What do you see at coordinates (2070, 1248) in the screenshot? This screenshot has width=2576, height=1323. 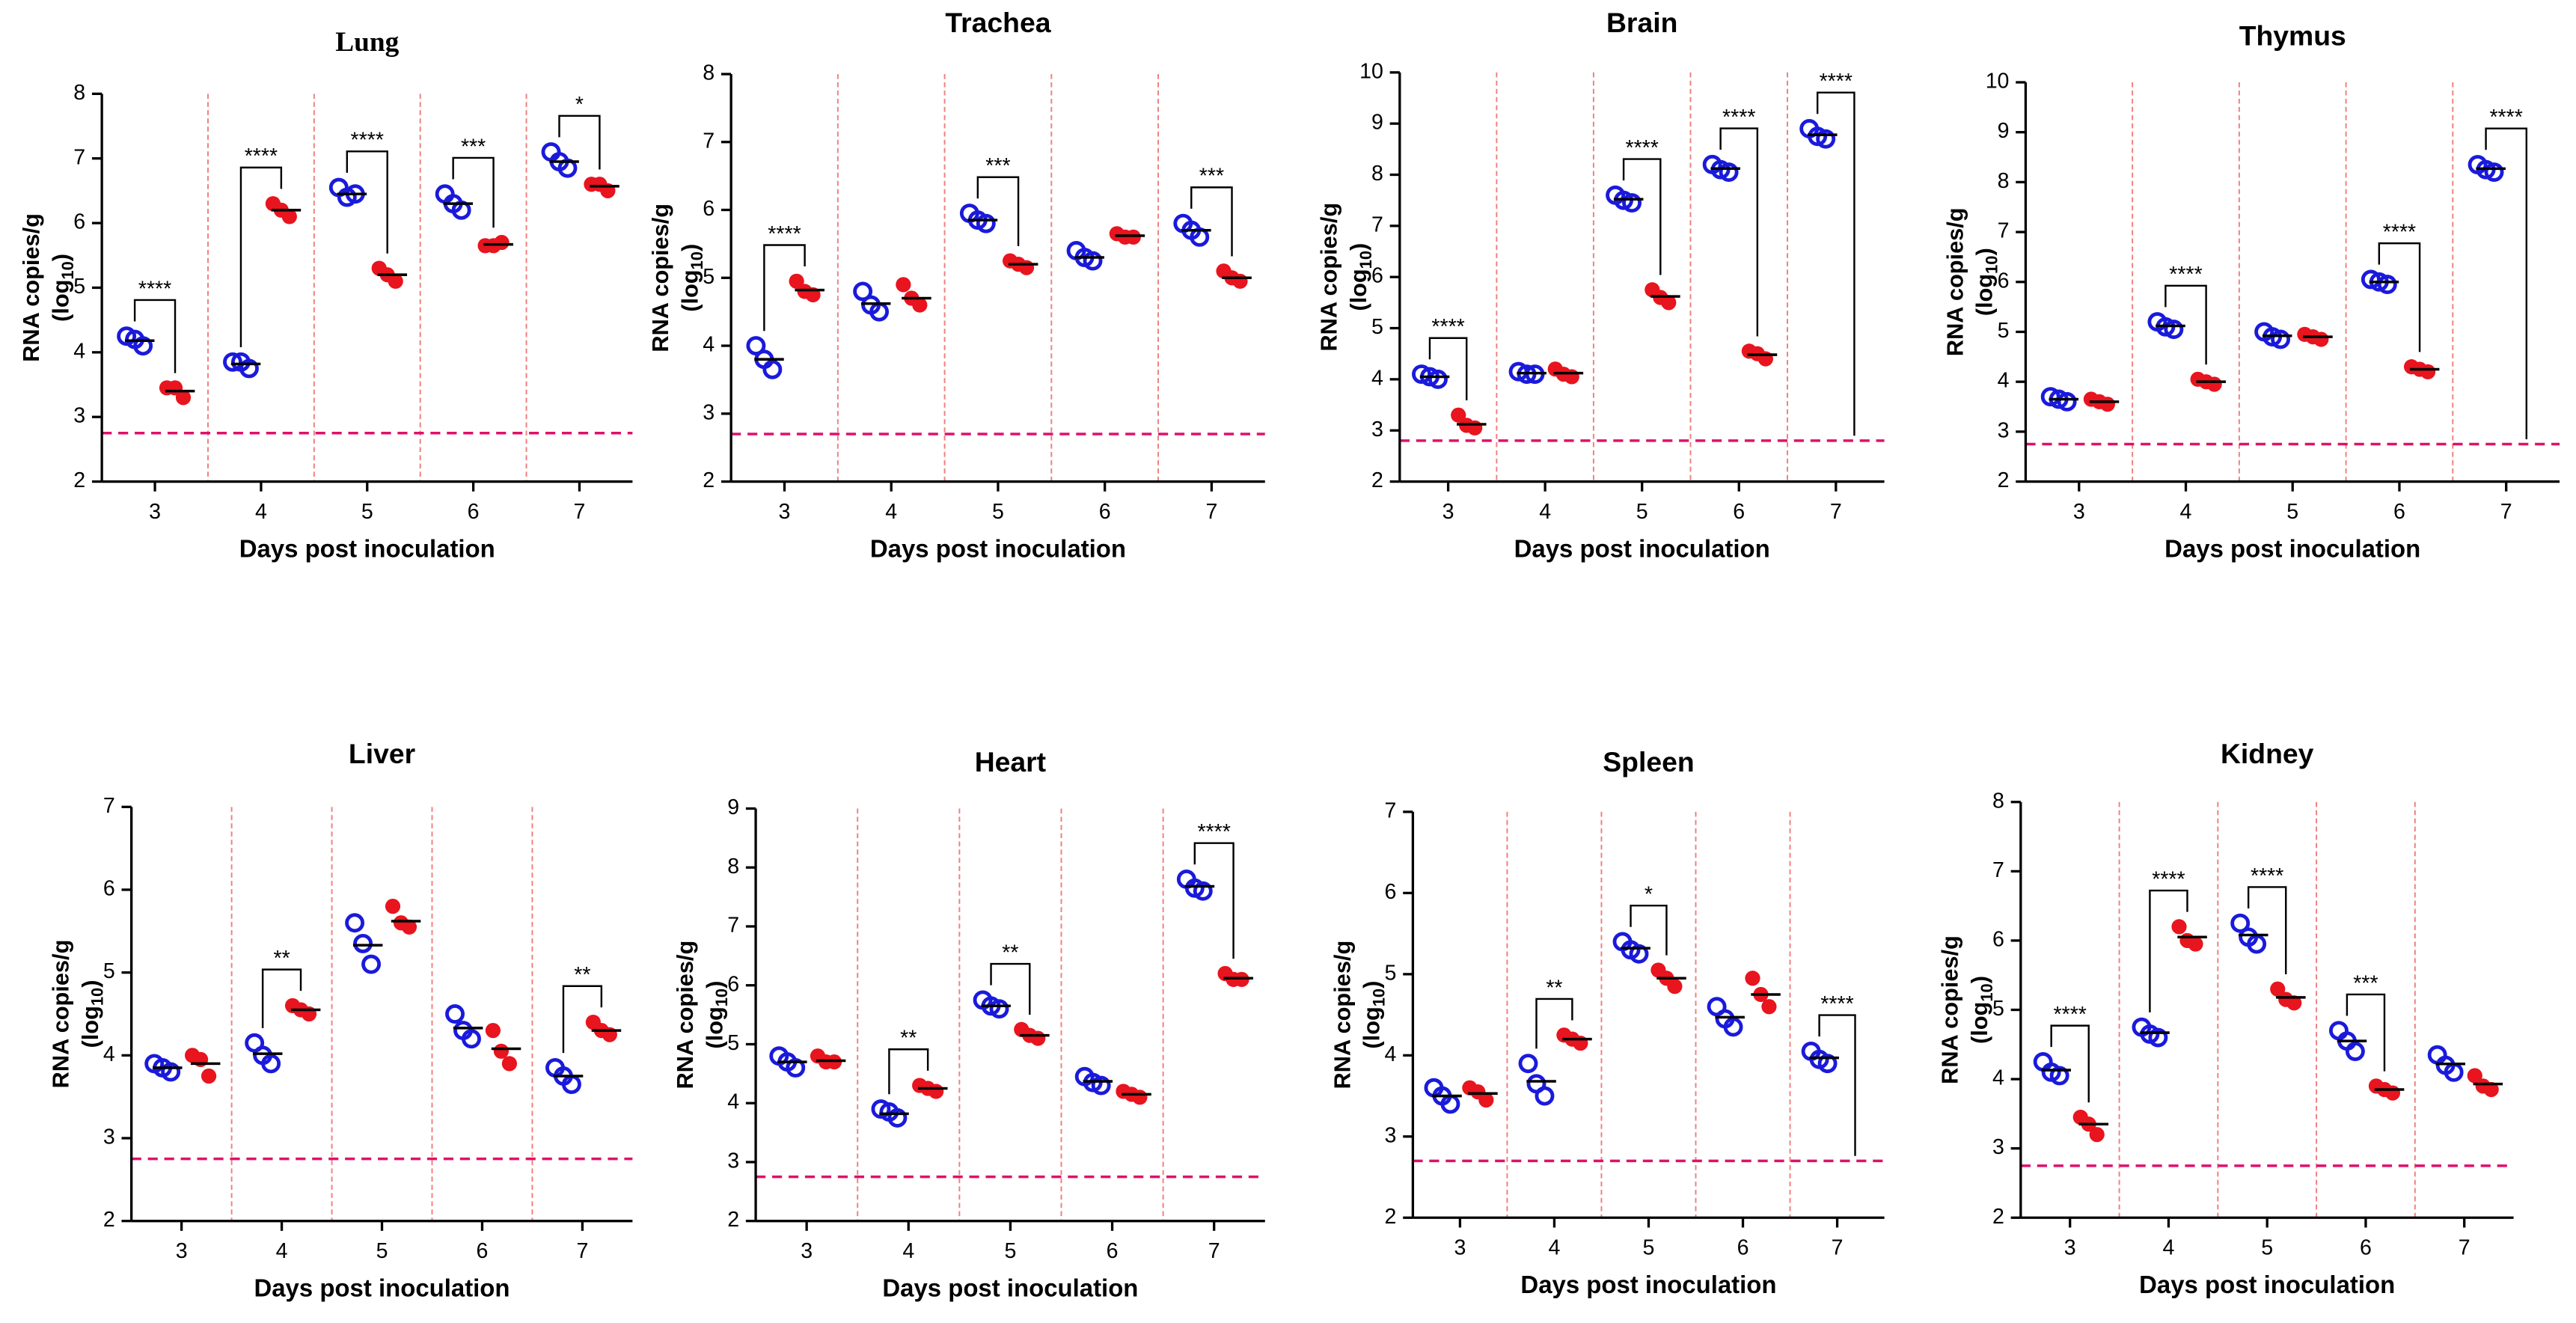 I see `x-tick-label: 3` at bounding box center [2070, 1248].